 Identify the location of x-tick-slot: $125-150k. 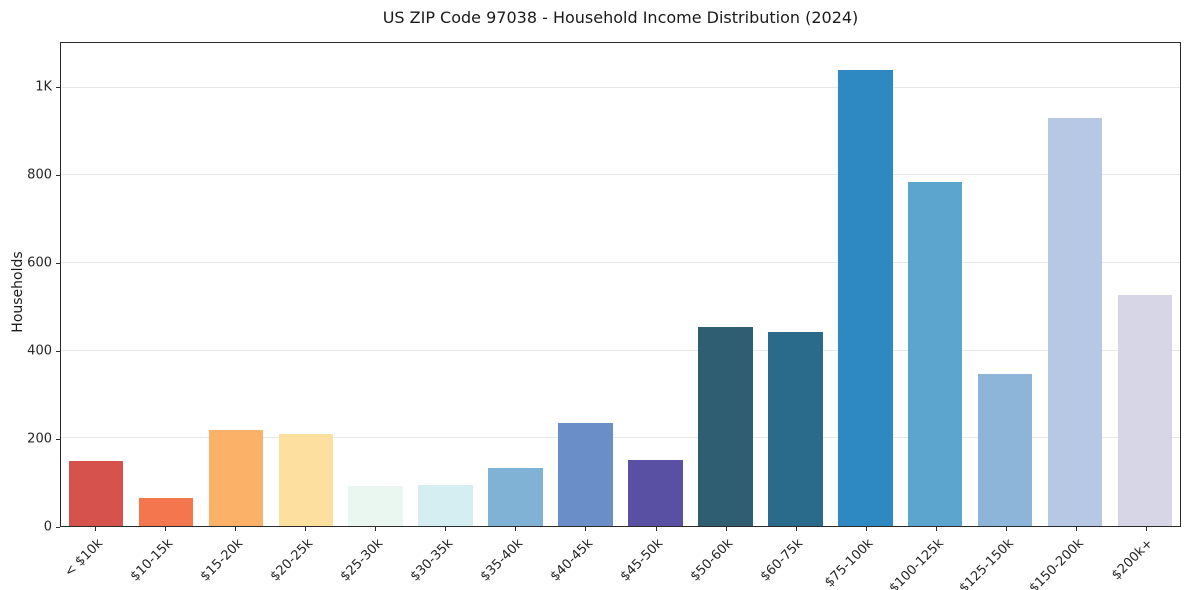
(998, 558).